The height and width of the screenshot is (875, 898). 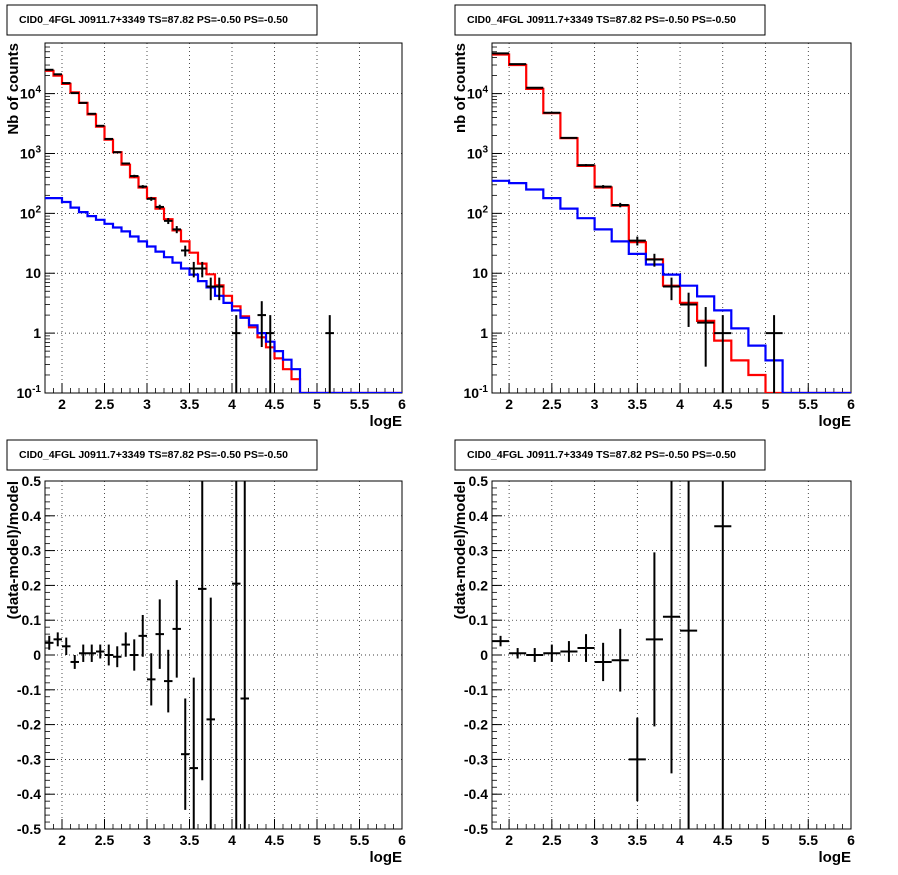 What do you see at coordinates (476, 829) in the screenshot?
I see `y-tick-label: -0.5` at bounding box center [476, 829].